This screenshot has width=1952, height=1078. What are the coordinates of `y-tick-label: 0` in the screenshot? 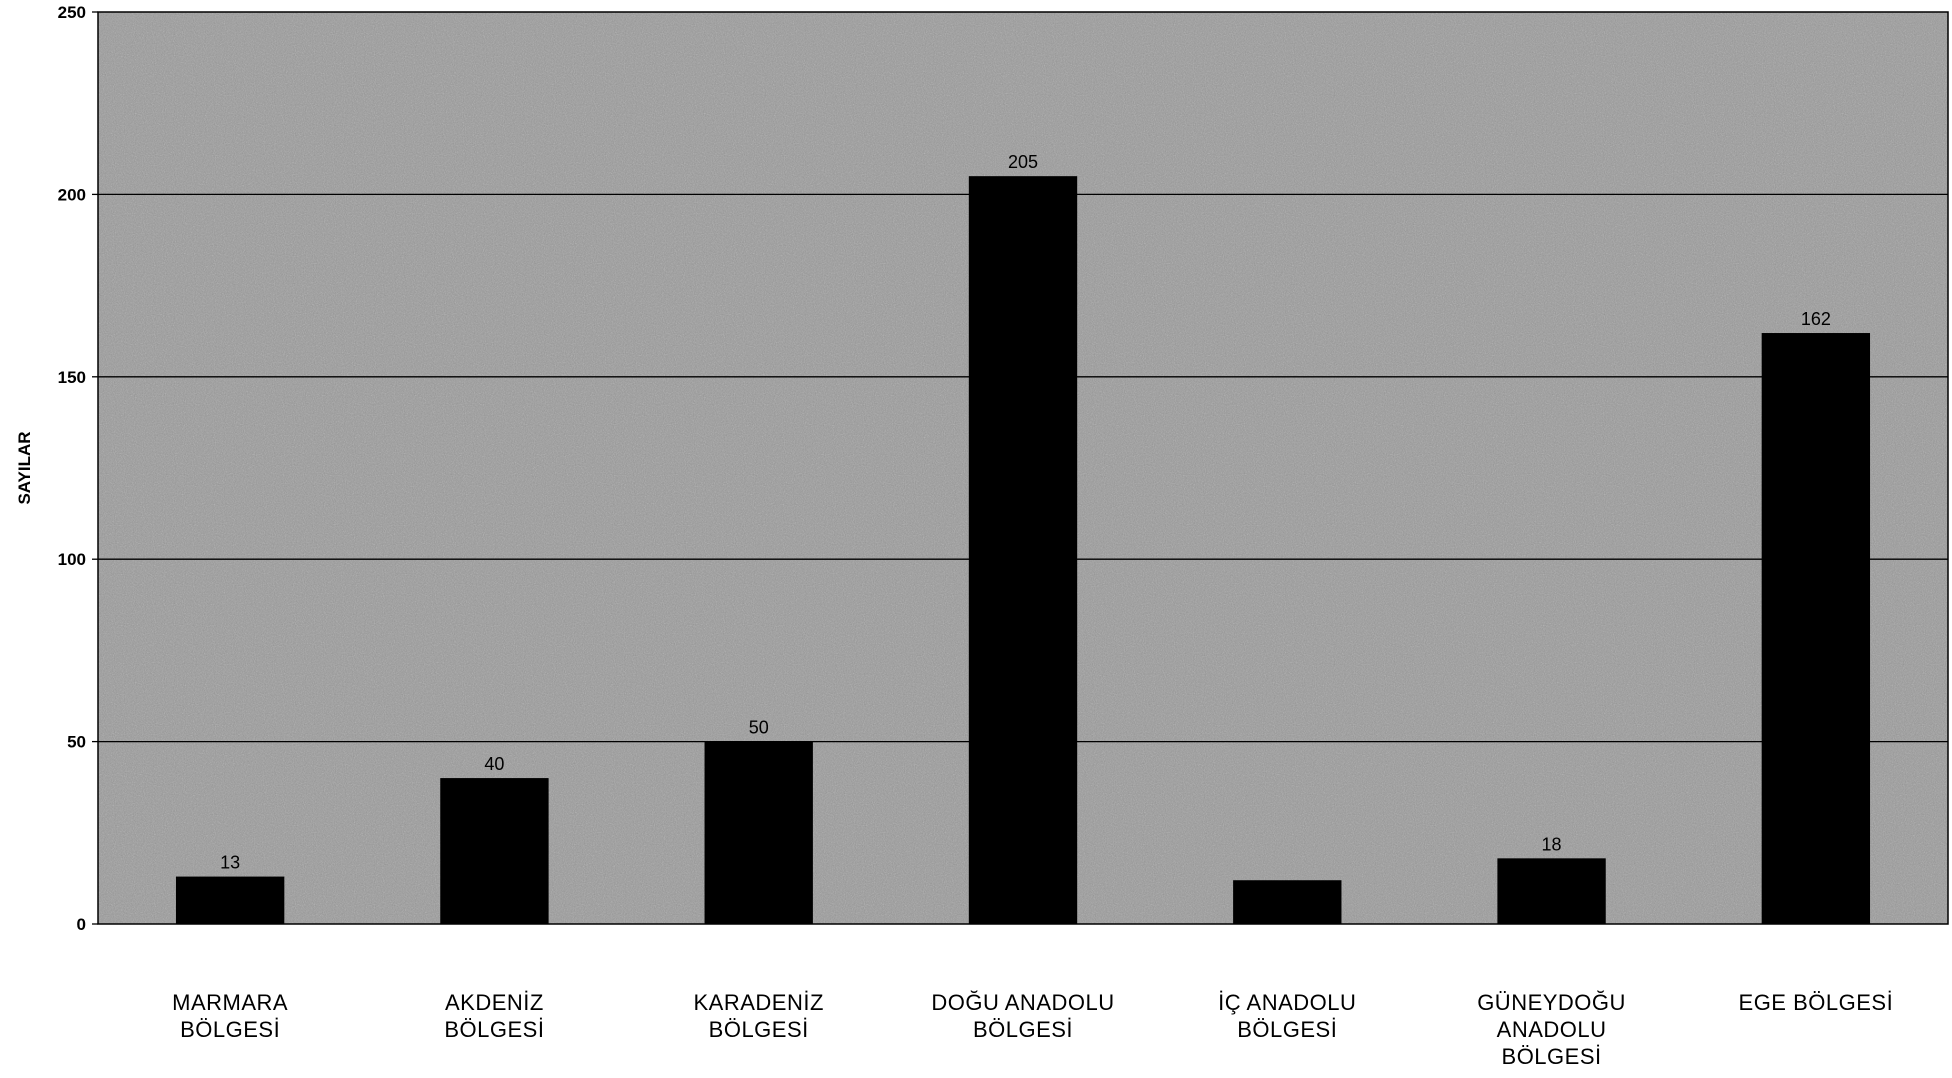 It's located at (81, 924).